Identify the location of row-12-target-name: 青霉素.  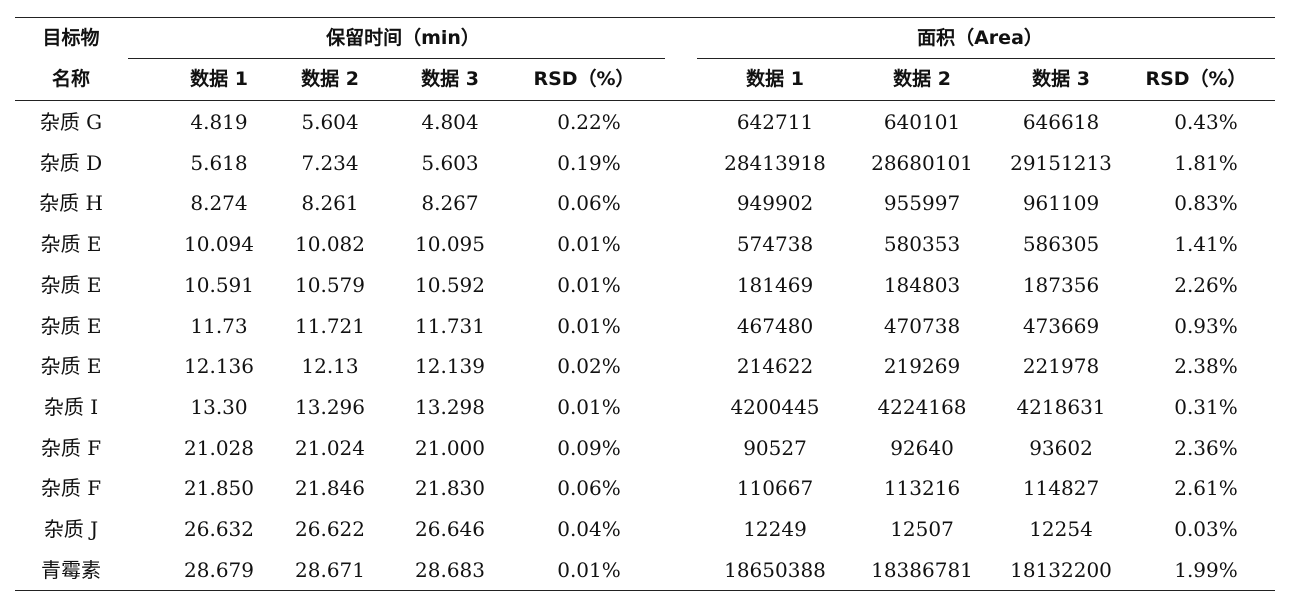
(71, 569).